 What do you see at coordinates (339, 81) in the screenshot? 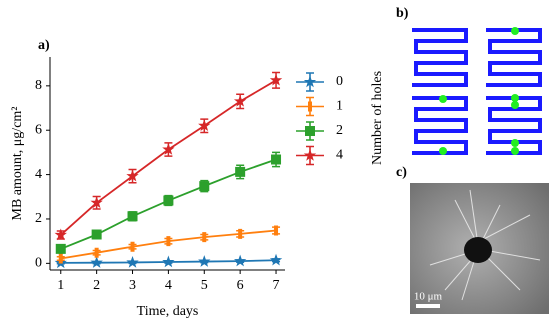
I see `legend-label: 0` at bounding box center [339, 81].